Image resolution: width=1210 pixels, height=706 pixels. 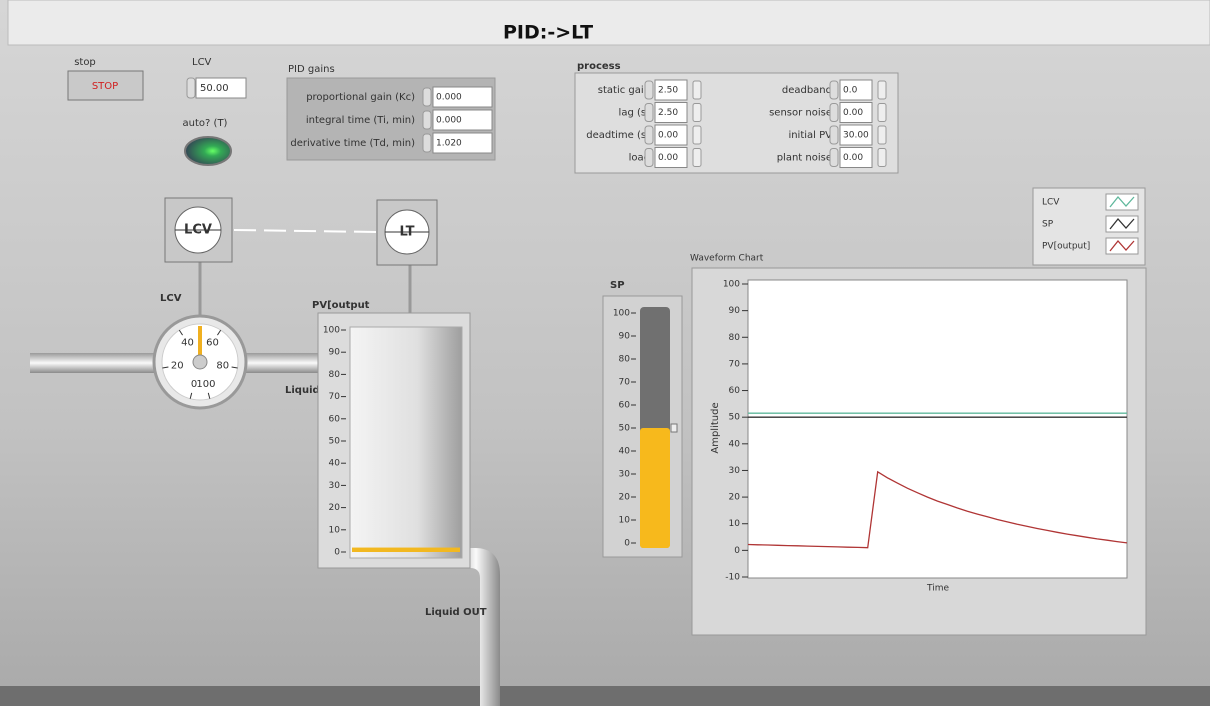 I want to click on lcv-control-box, so click(x=221, y=88).